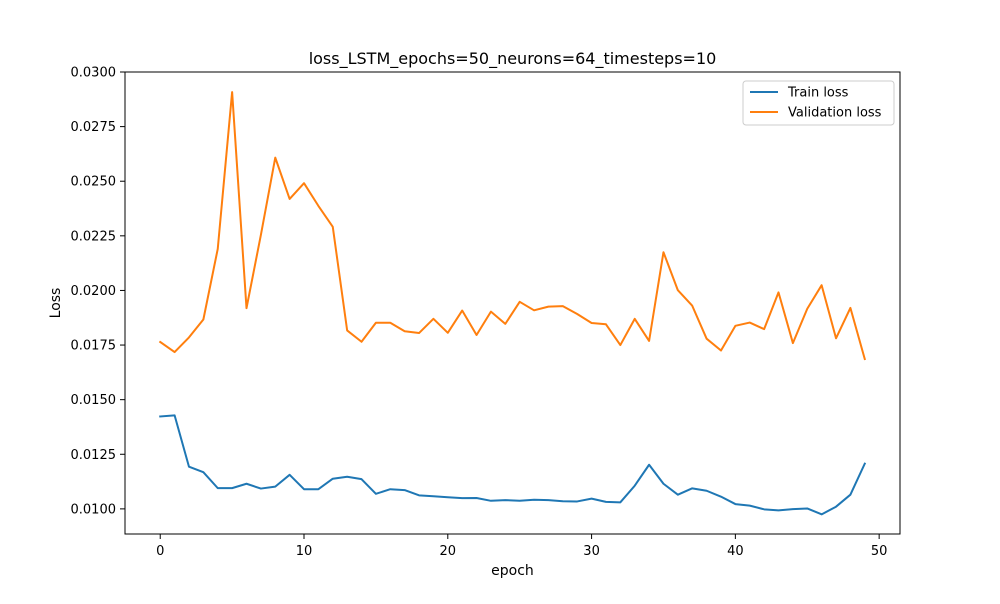 This screenshot has width=1000, height=604. What do you see at coordinates (94, 127) in the screenshot?
I see `y-tick-label: 0.0275` at bounding box center [94, 127].